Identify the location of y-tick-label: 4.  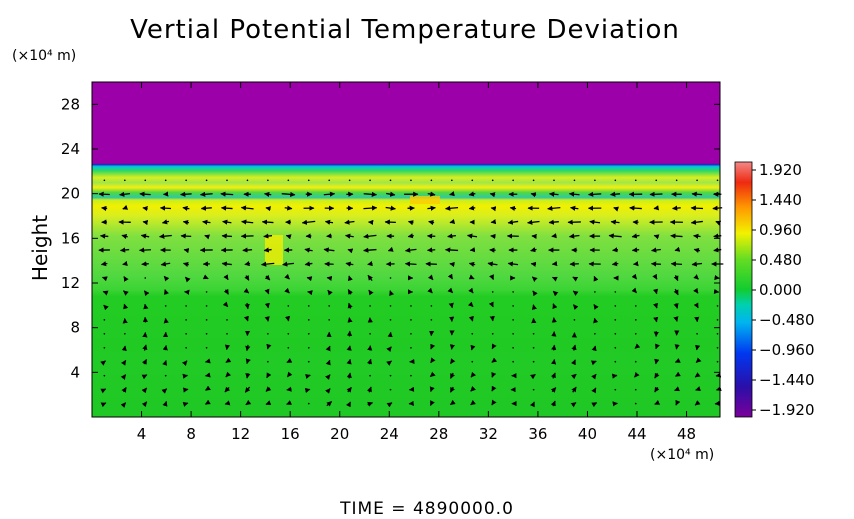
(75, 372).